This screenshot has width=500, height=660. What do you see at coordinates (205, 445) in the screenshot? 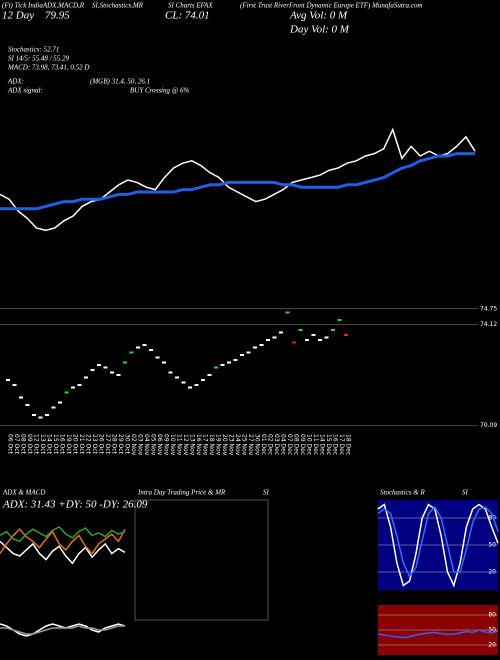
I see `x-tick-label: 17 Nov` at bounding box center [205, 445].